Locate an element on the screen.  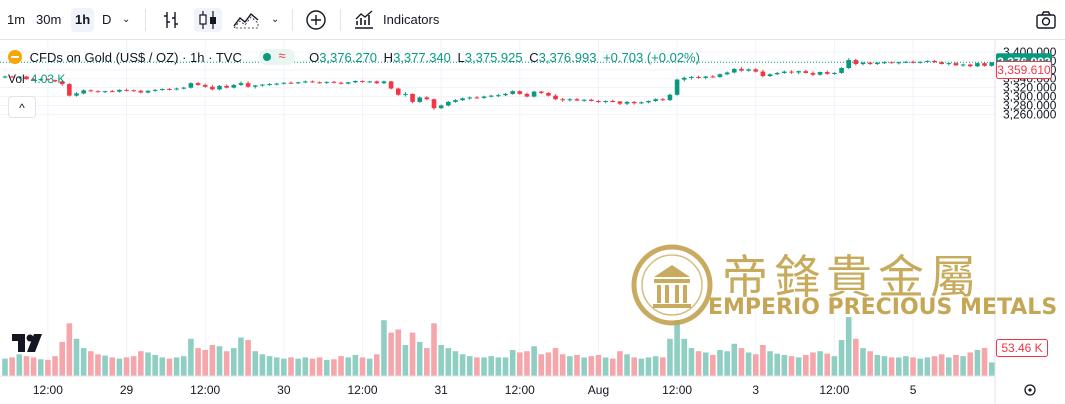
interval-d-button: D is located at coordinates (107, 19).